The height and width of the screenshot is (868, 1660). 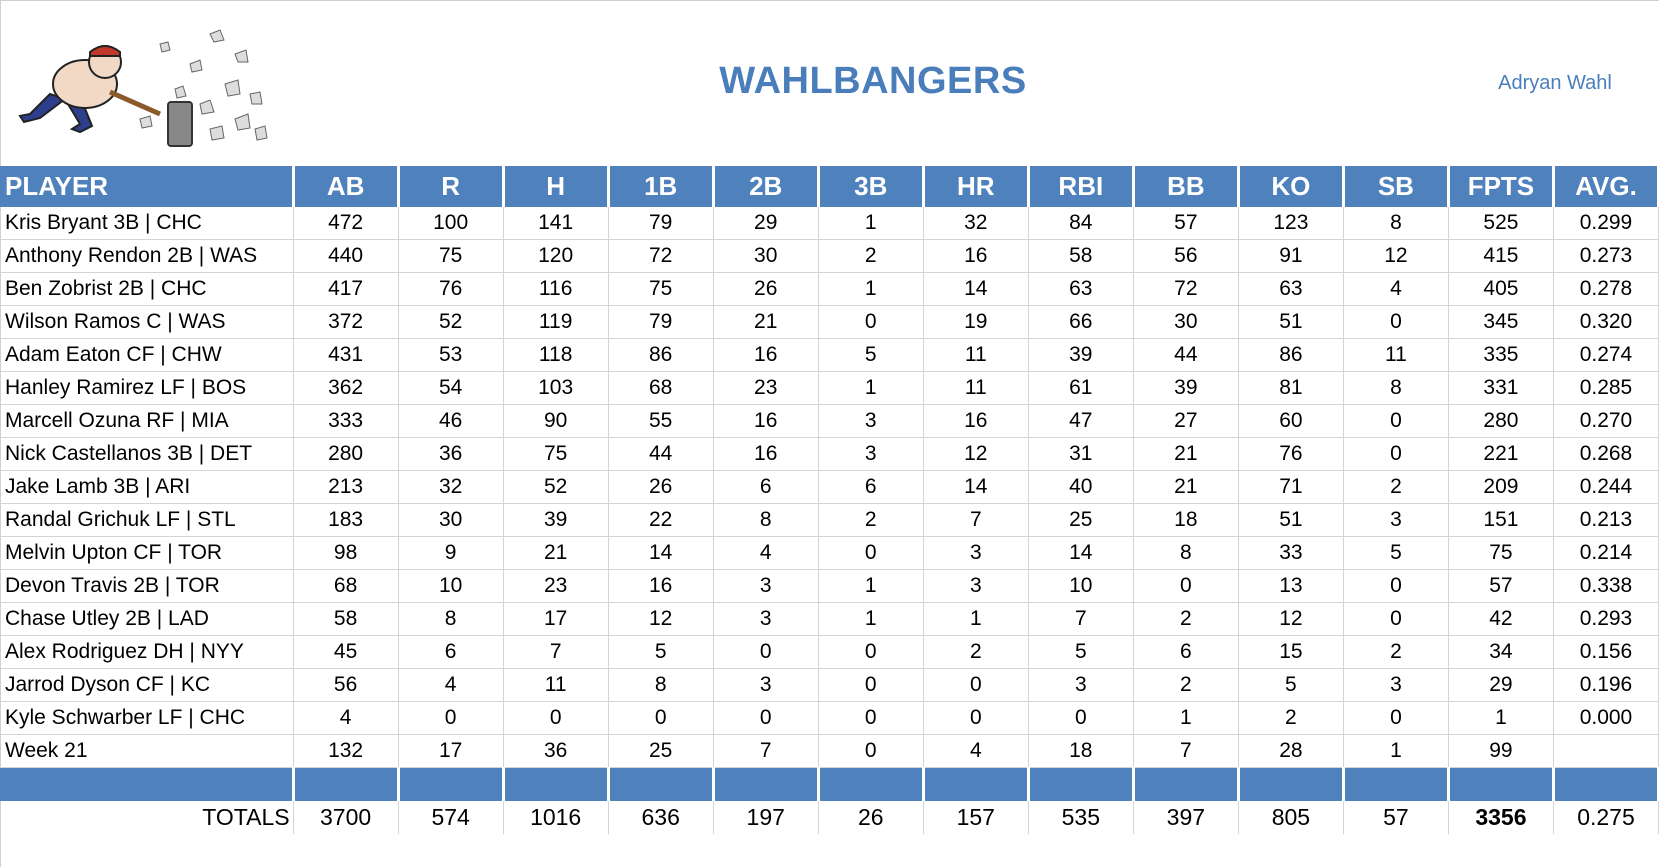 What do you see at coordinates (346, 619) in the screenshot?
I see `stat-cell-ab: 58` at bounding box center [346, 619].